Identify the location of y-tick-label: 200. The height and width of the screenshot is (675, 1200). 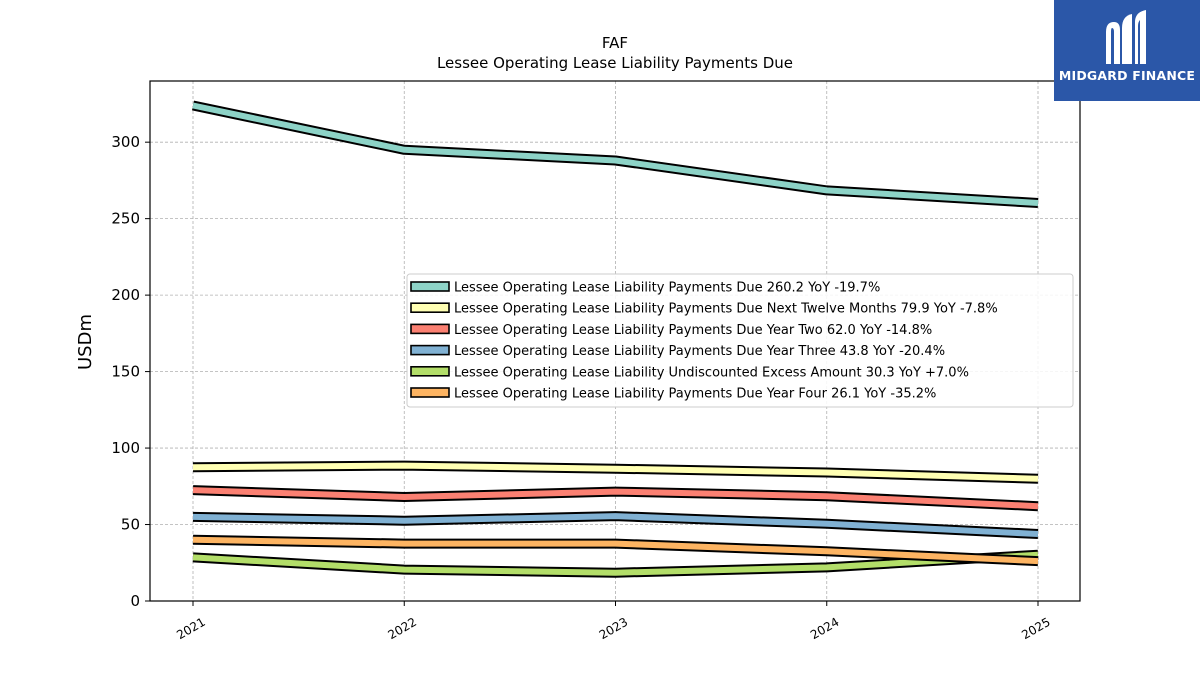
(125, 295).